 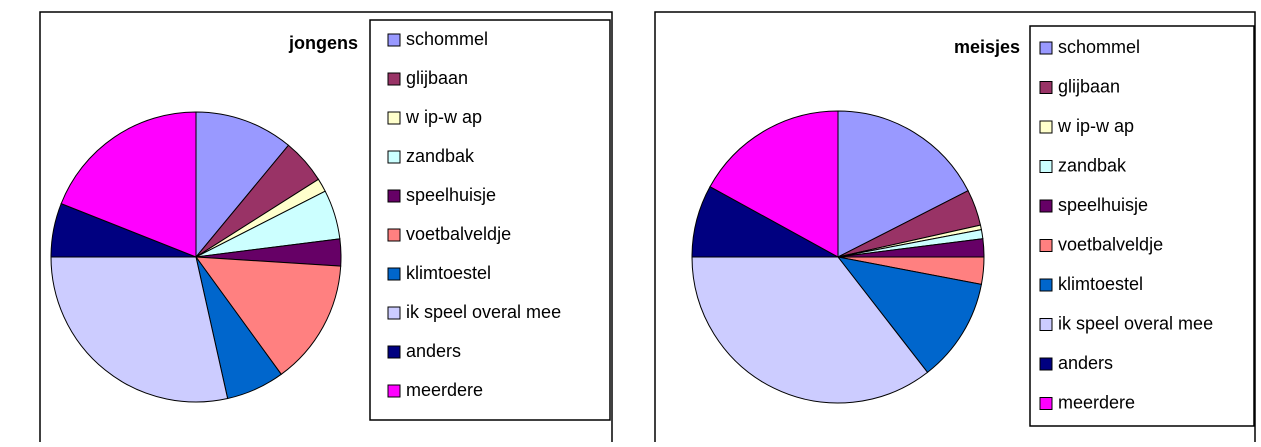 What do you see at coordinates (987, 47) in the screenshot?
I see `chart-title: meisjes` at bounding box center [987, 47].